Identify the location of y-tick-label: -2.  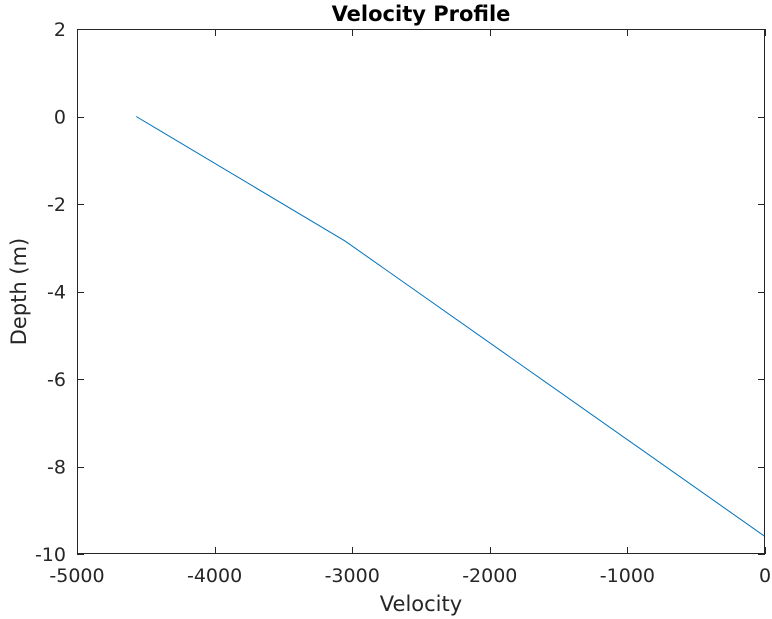
(56, 205).